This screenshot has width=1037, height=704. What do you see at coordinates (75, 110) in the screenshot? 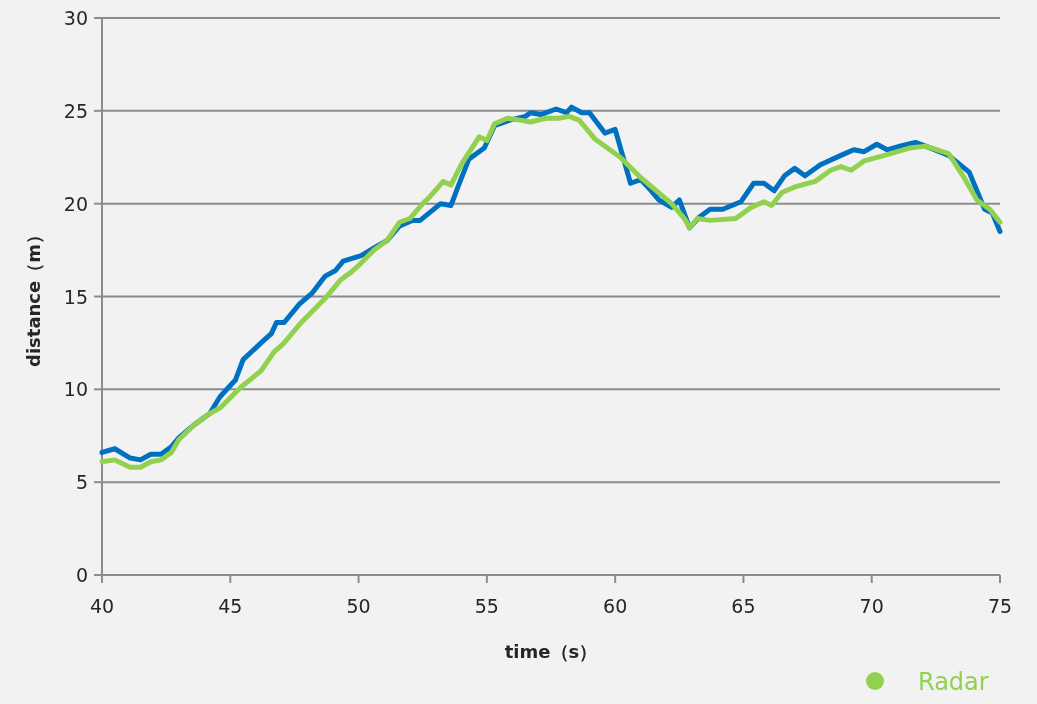
I see `y-tick-label: 25` at bounding box center [75, 110].